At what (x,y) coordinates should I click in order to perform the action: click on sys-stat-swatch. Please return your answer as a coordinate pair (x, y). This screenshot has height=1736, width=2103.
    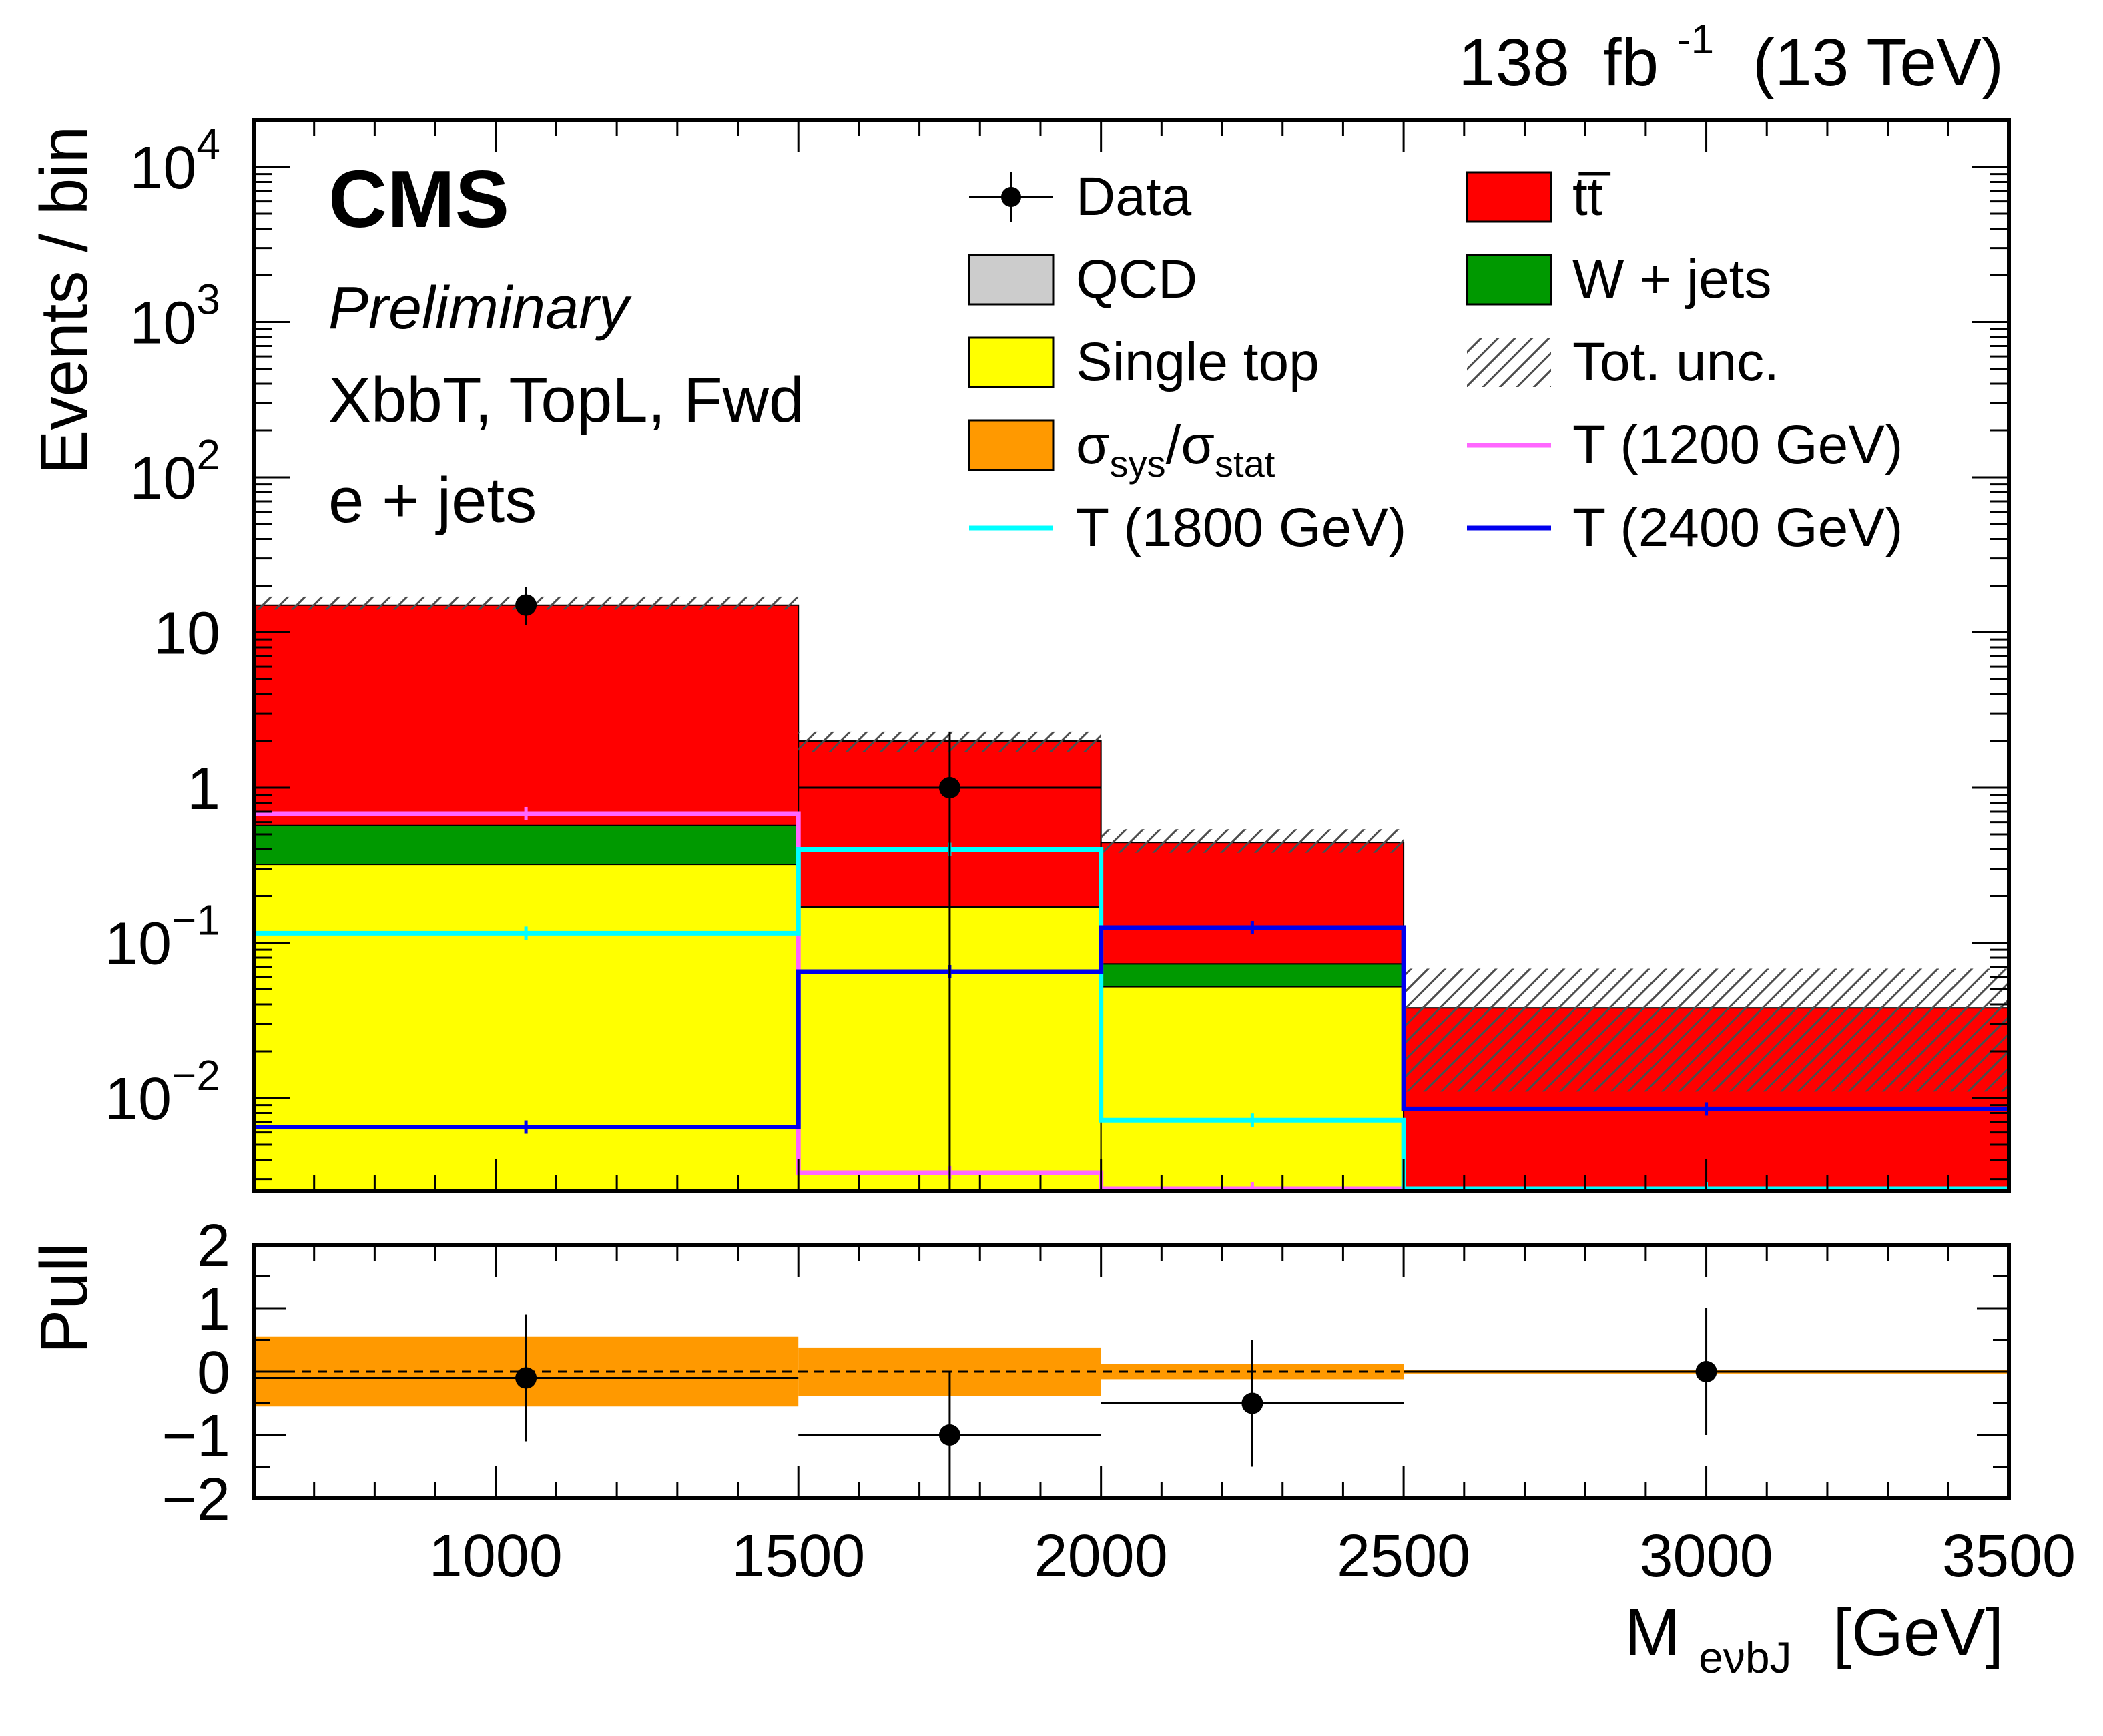
    Looking at the image, I should click on (1012, 445).